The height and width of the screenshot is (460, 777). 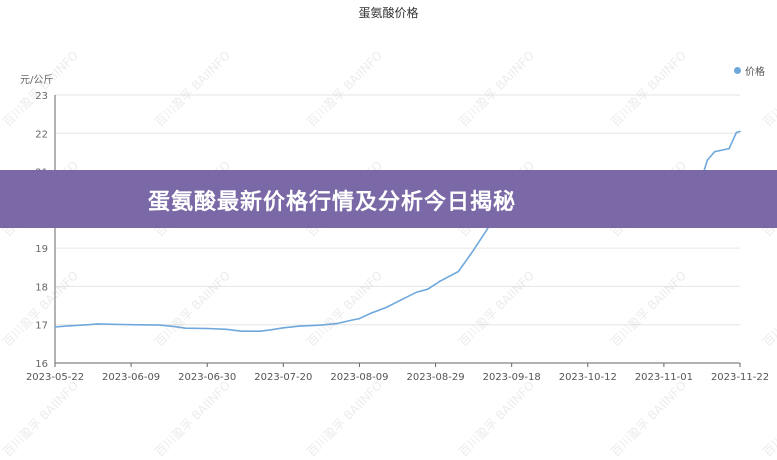 I want to click on legend-label: 价格, so click(x=755, y=72).